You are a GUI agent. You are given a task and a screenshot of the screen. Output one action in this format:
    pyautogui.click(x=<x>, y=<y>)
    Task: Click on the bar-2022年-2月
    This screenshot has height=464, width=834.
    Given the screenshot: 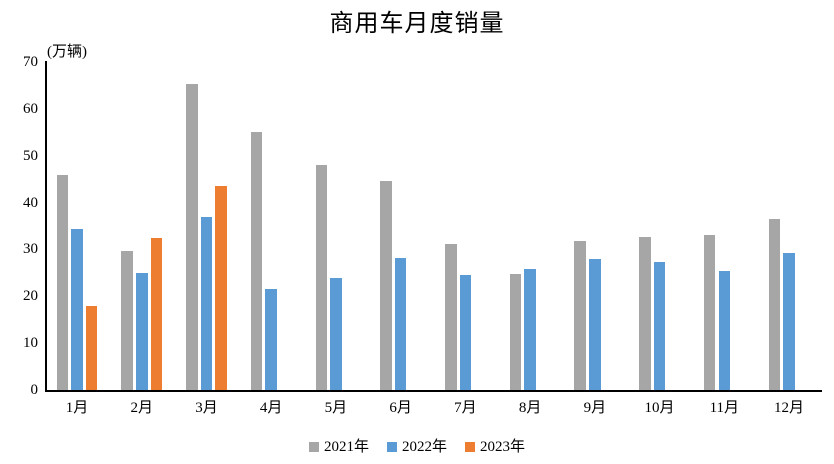 What is the action you would take?
    pyautogui.click(x=141, y=331)
    